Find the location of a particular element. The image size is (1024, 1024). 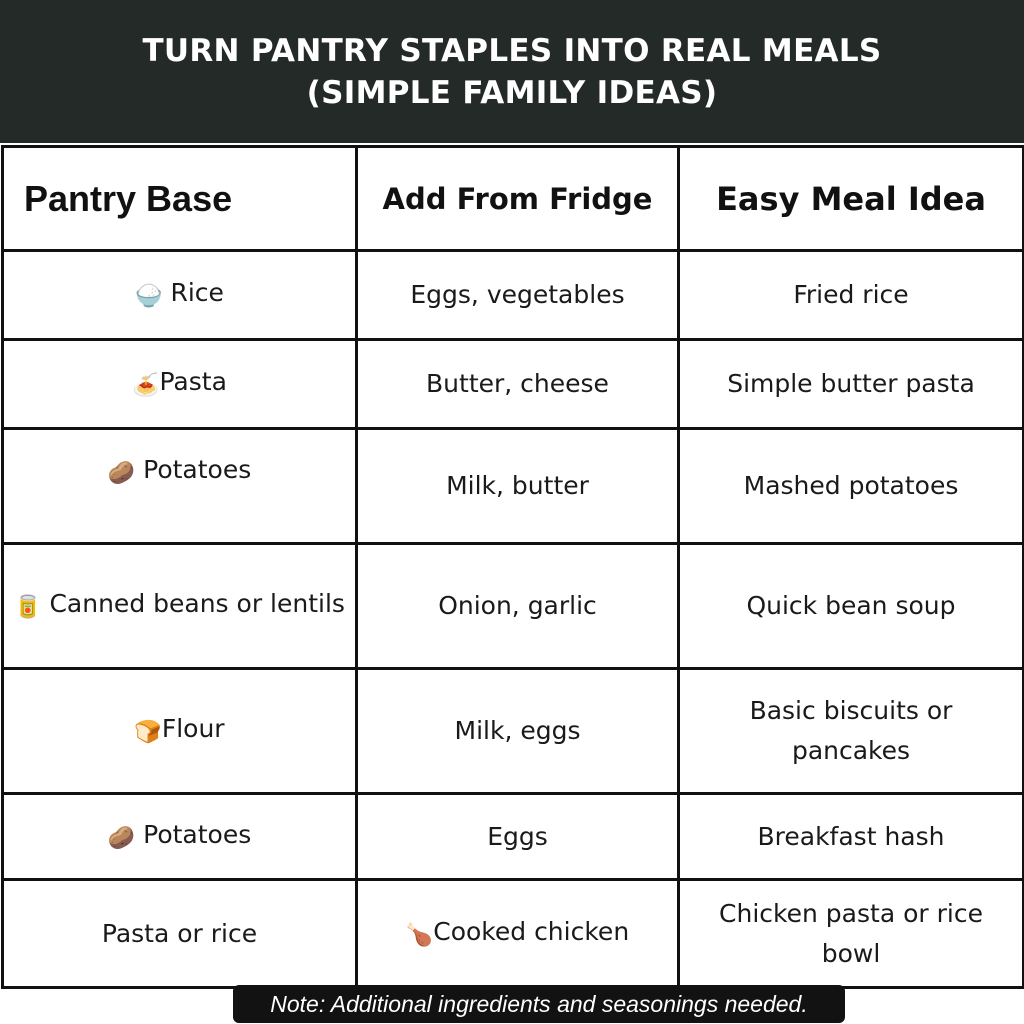

header-pantry-base: Pantry Base is located at coordinates (179, 198).